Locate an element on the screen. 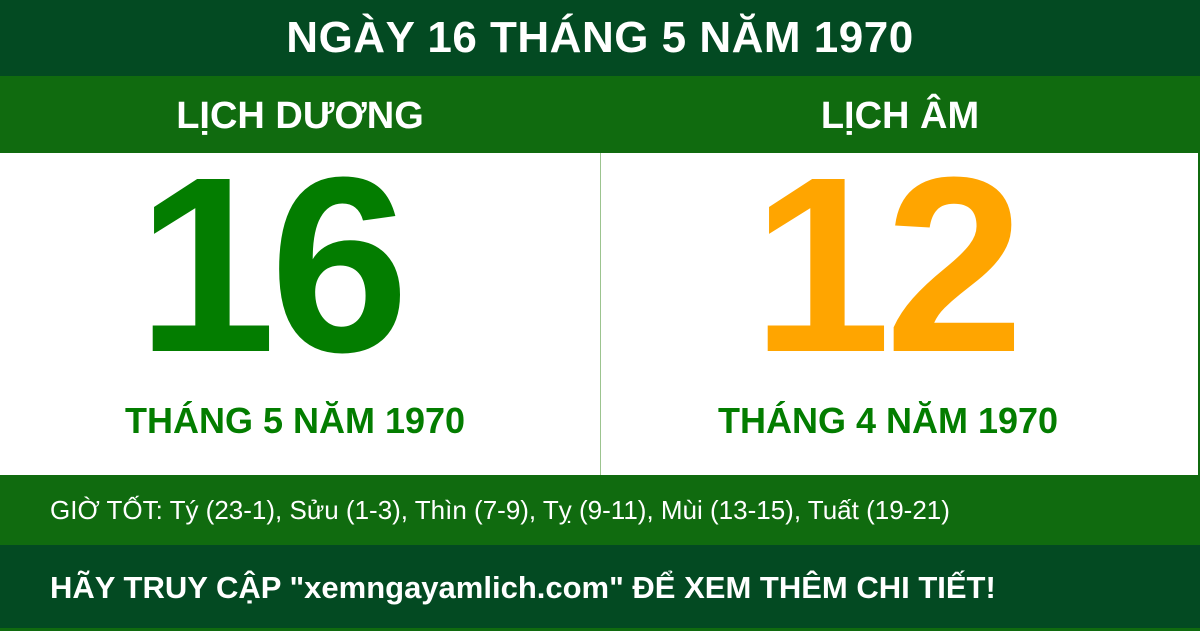 The width and height of the screenshot is (1200, 631). lunar-day: 12 is located at coordinates (887, 264).